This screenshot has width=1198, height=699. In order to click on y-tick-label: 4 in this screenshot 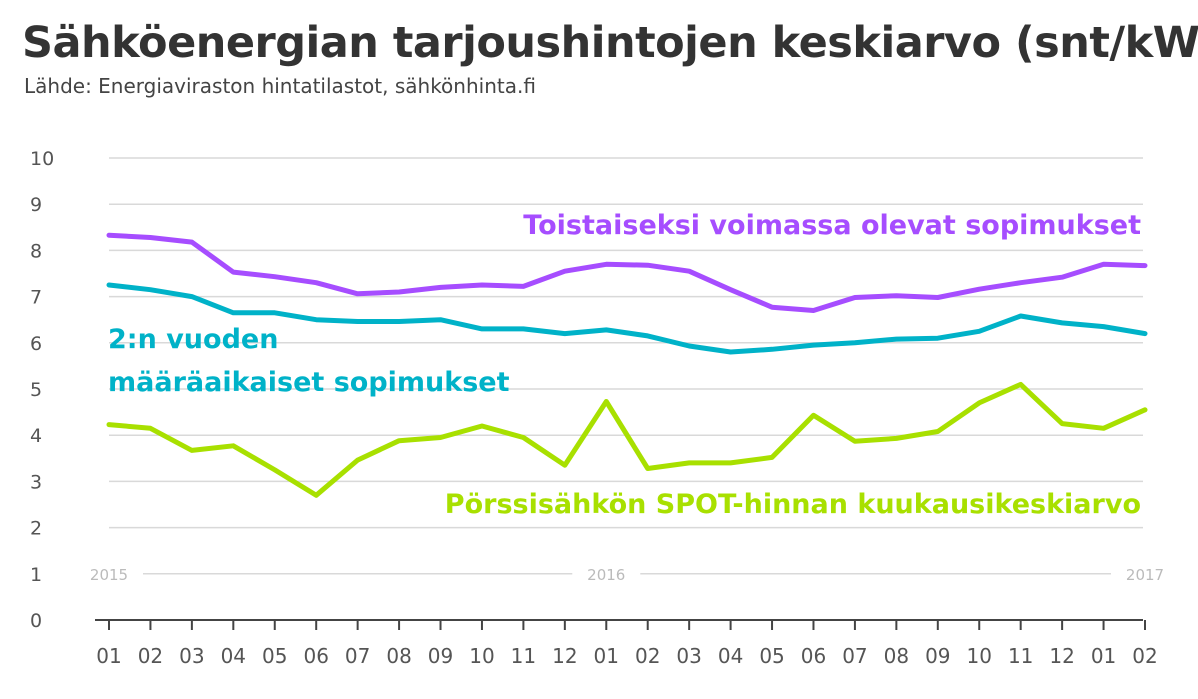, I will do `click(36, 436)`.